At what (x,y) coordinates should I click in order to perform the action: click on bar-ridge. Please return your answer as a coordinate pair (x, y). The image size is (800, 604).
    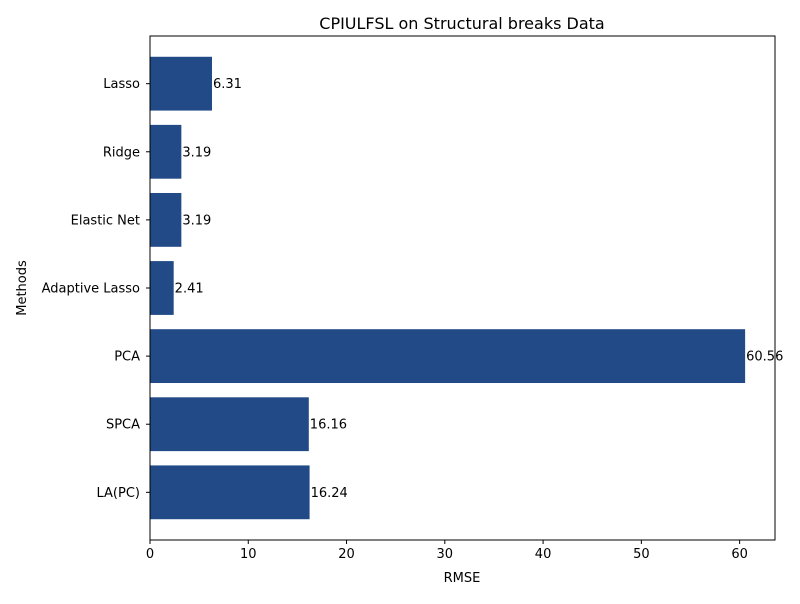
    Looking at the image, I should click on (166, 151).